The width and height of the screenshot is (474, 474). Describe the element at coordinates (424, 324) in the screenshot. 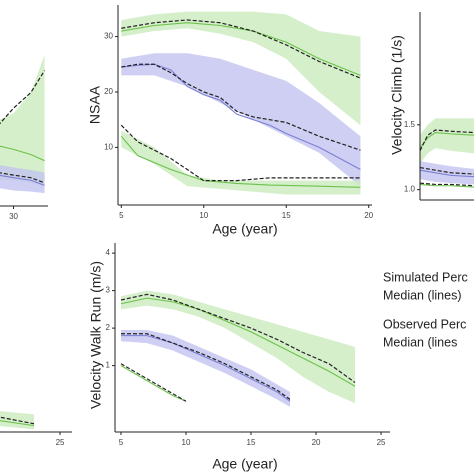

I see `legend-text: Observed Perc` at that location.